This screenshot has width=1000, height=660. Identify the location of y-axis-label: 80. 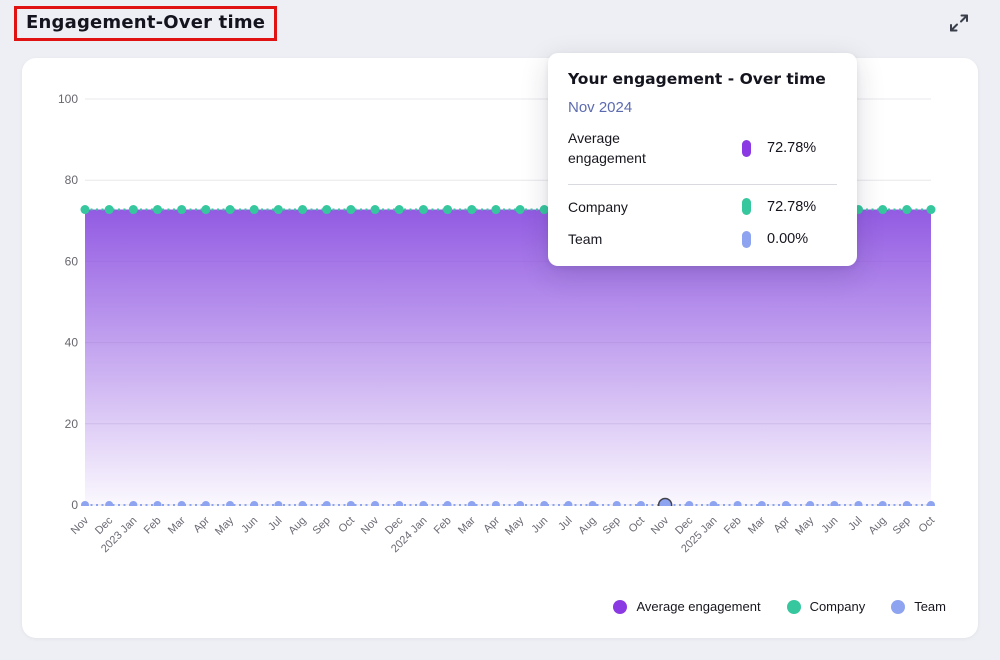
(72, 180).